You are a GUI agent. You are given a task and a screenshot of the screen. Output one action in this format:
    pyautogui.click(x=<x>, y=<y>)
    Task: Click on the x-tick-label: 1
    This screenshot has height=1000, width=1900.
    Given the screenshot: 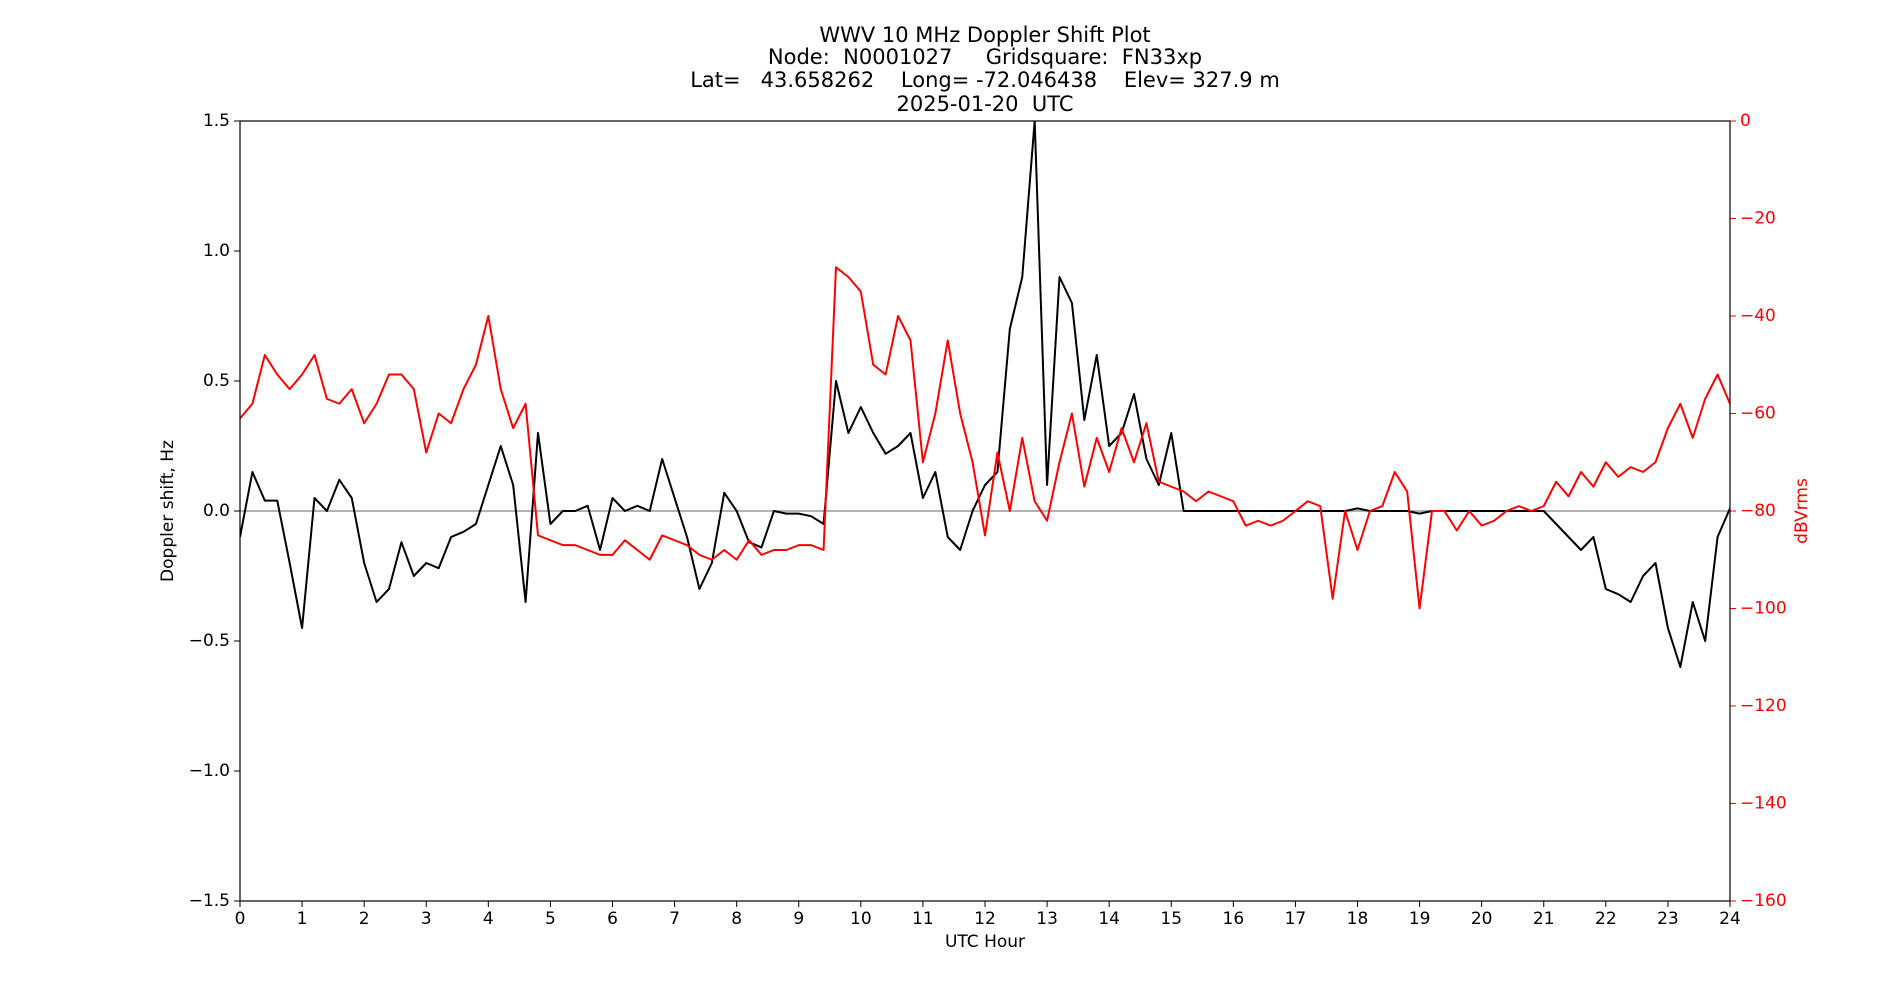 What is the action you would take?
    pyautogui.click(x=302, y=919)
    